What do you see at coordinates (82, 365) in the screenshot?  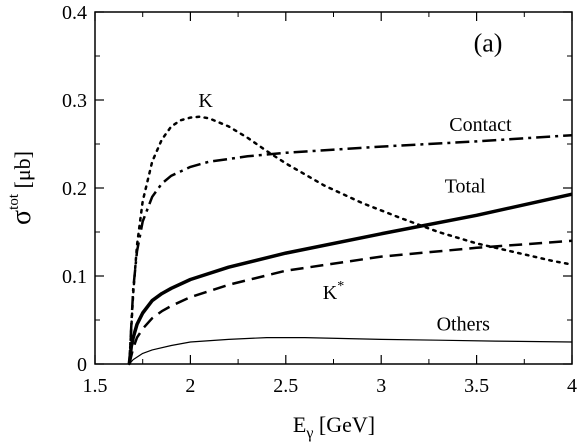 I see `y-tick-label: 0` at bounding box center [82, 365].